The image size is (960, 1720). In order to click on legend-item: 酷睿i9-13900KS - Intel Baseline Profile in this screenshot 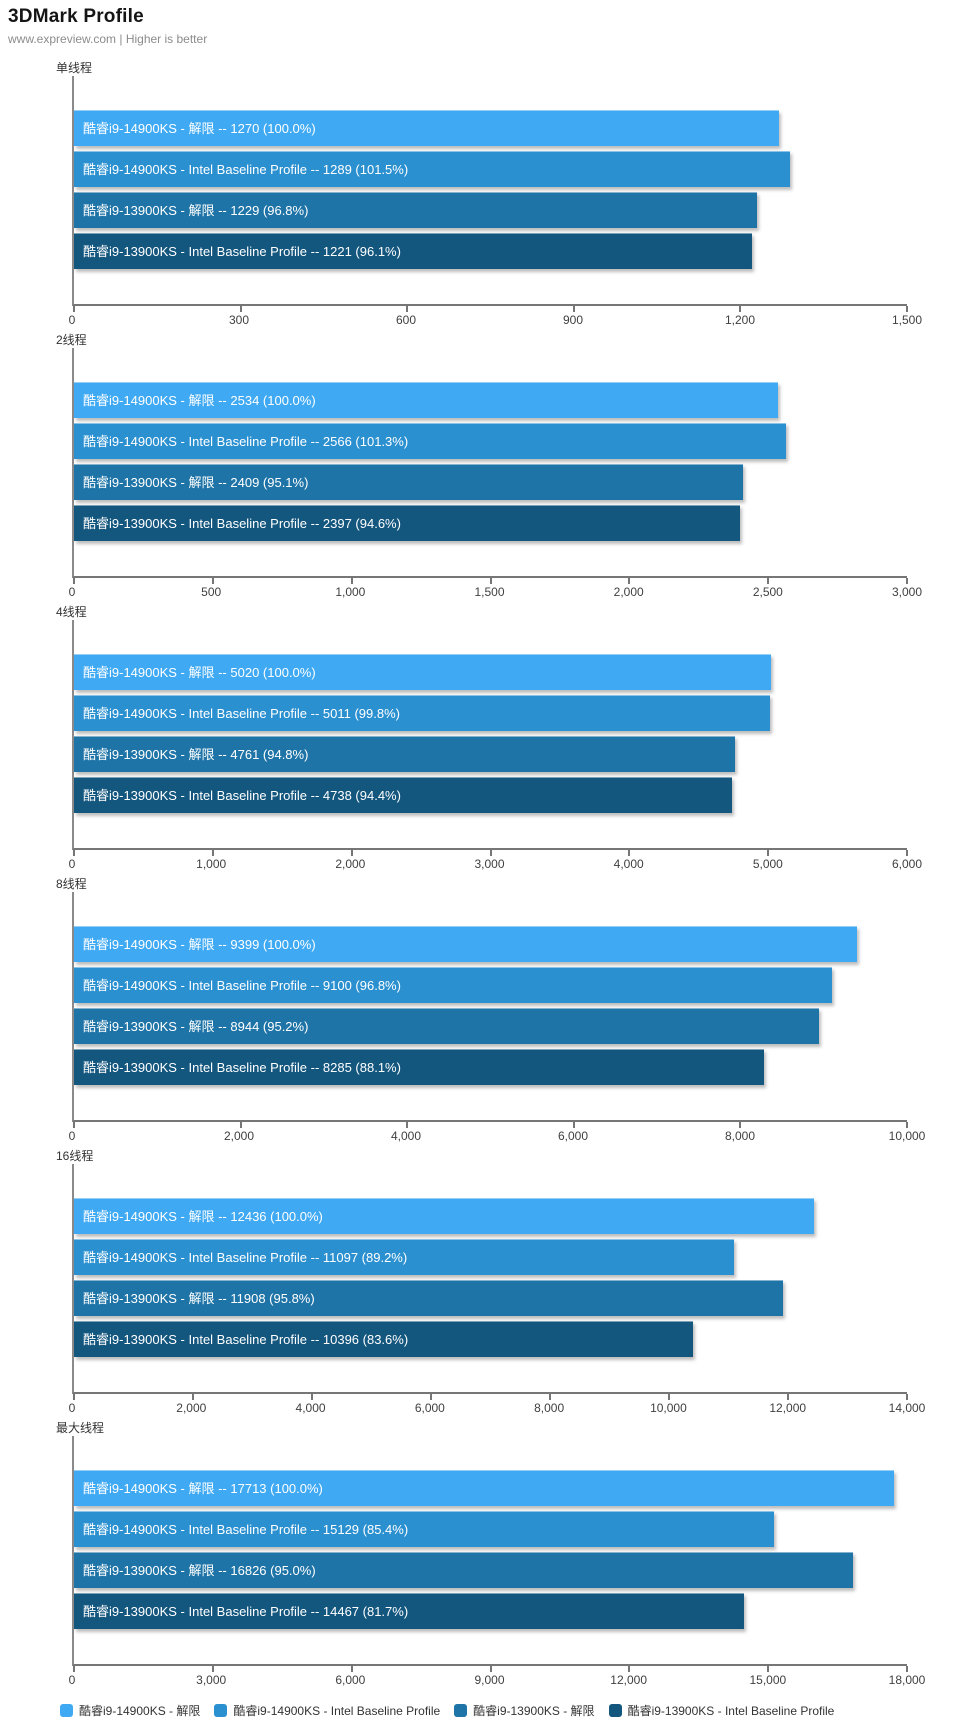, I will do `click(721, 1710)`.